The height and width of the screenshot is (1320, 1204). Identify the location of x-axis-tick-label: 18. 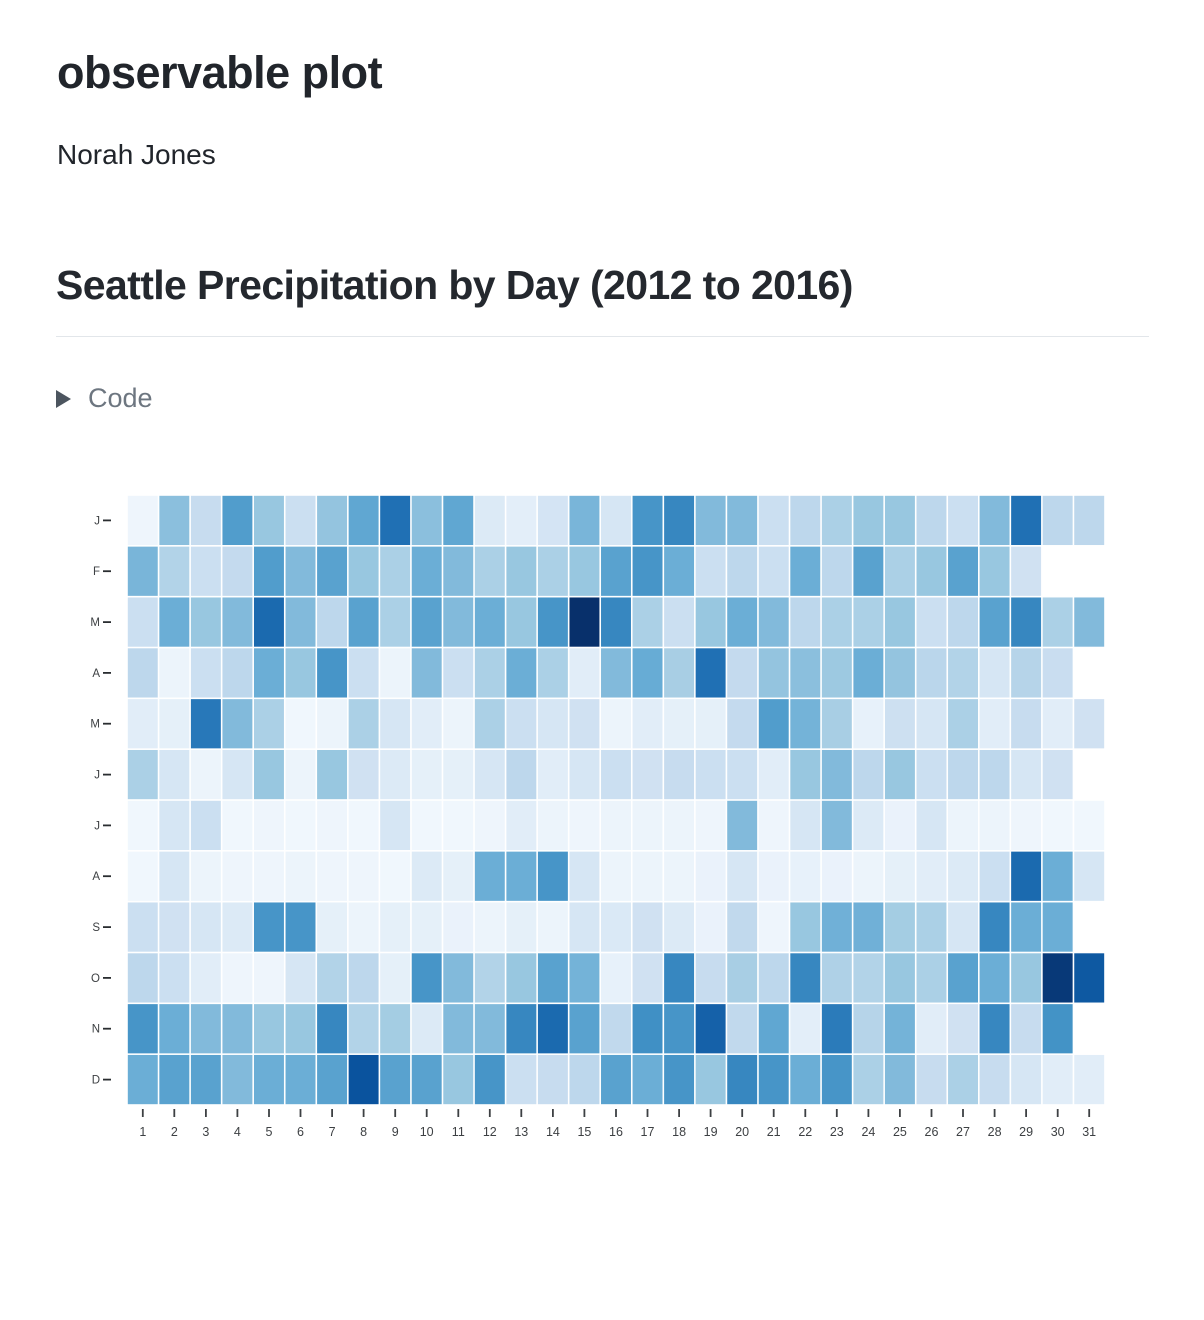
(679, 1132).